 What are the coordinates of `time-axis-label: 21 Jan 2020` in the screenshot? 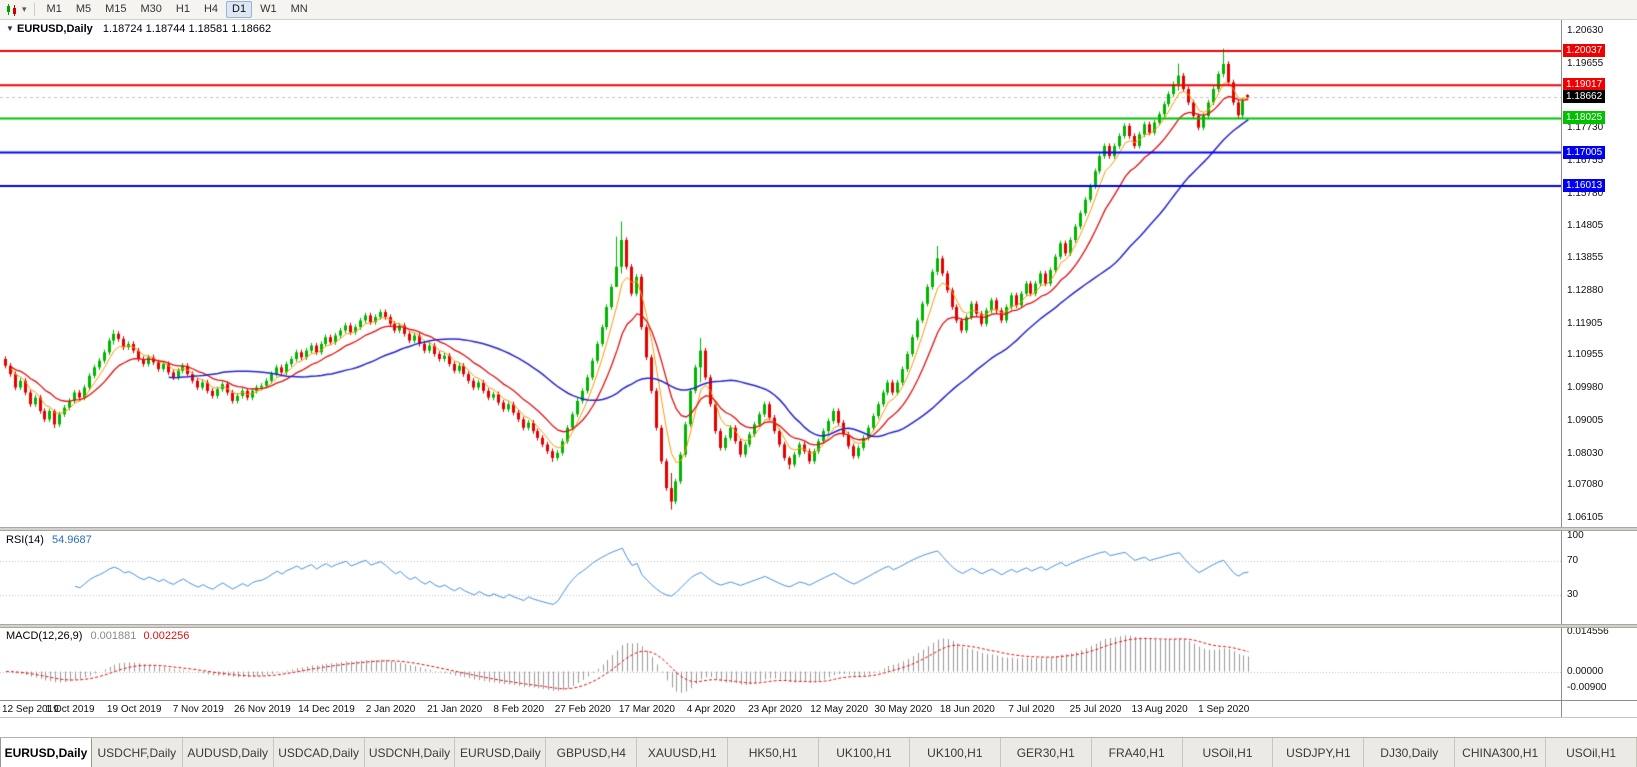 It's located at (455, 709).